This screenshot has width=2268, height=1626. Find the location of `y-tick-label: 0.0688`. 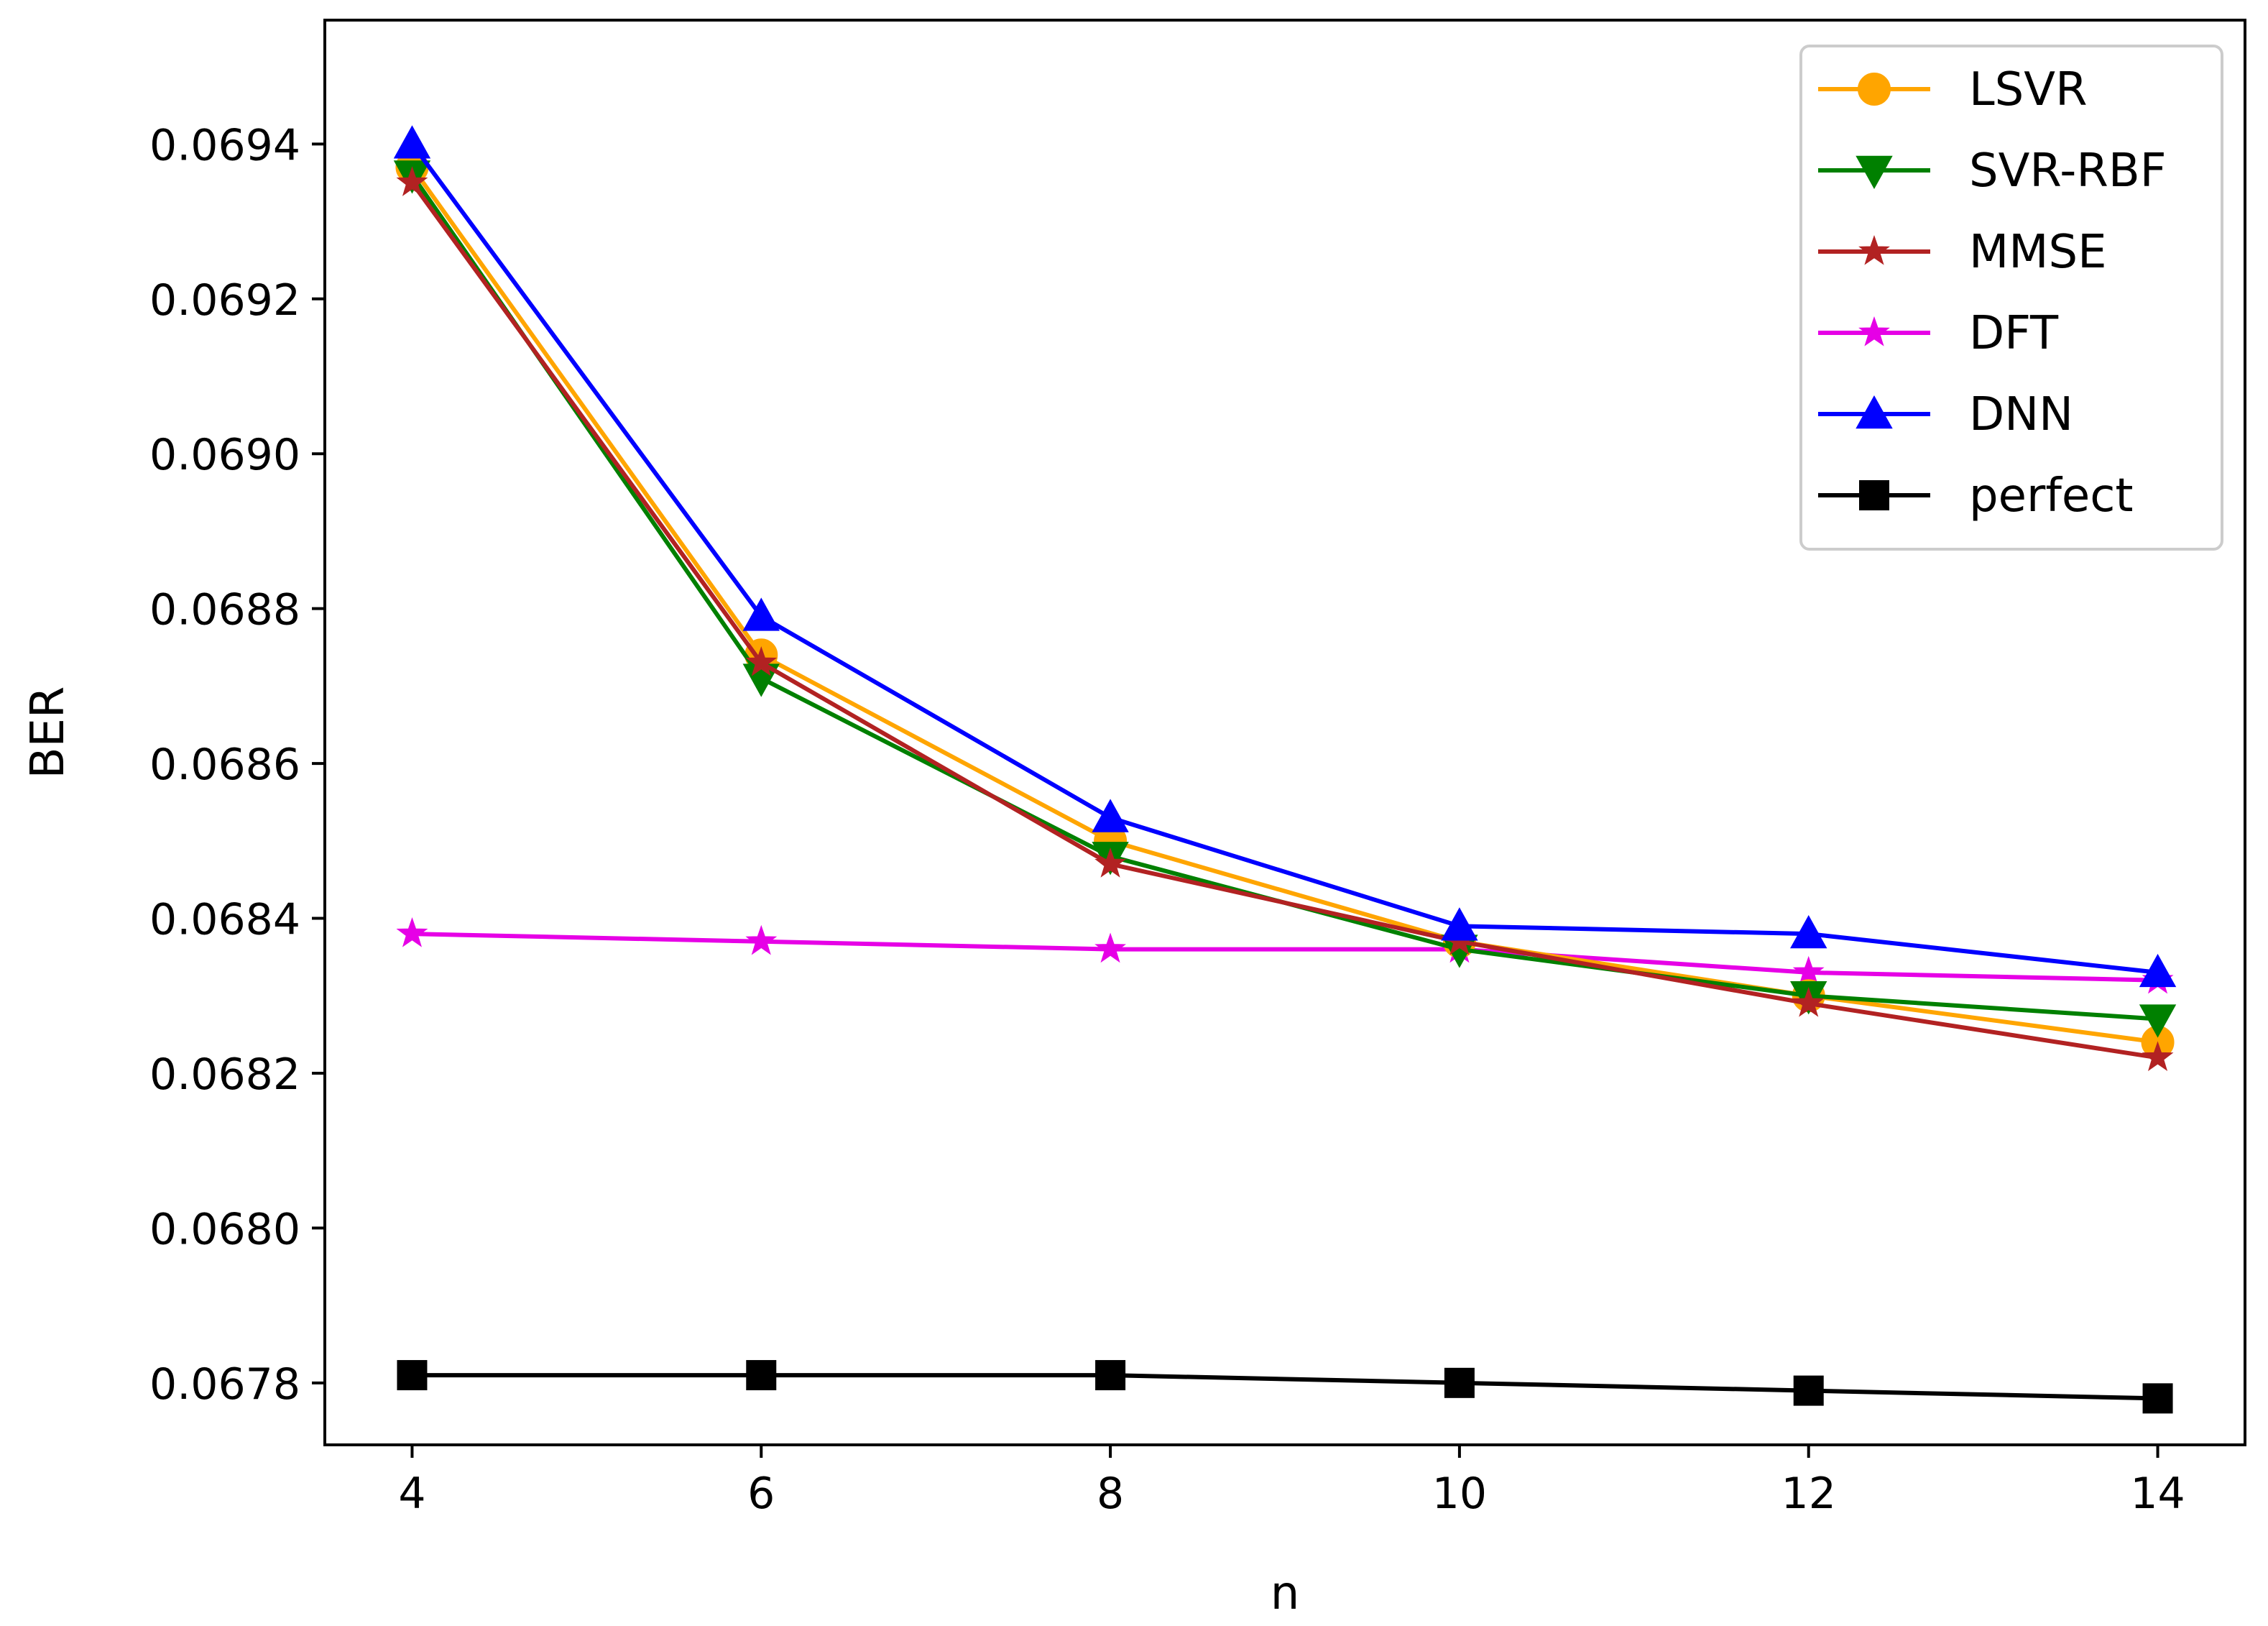

y-tick-label: 0.0688 is located at coordinates (225, 610).